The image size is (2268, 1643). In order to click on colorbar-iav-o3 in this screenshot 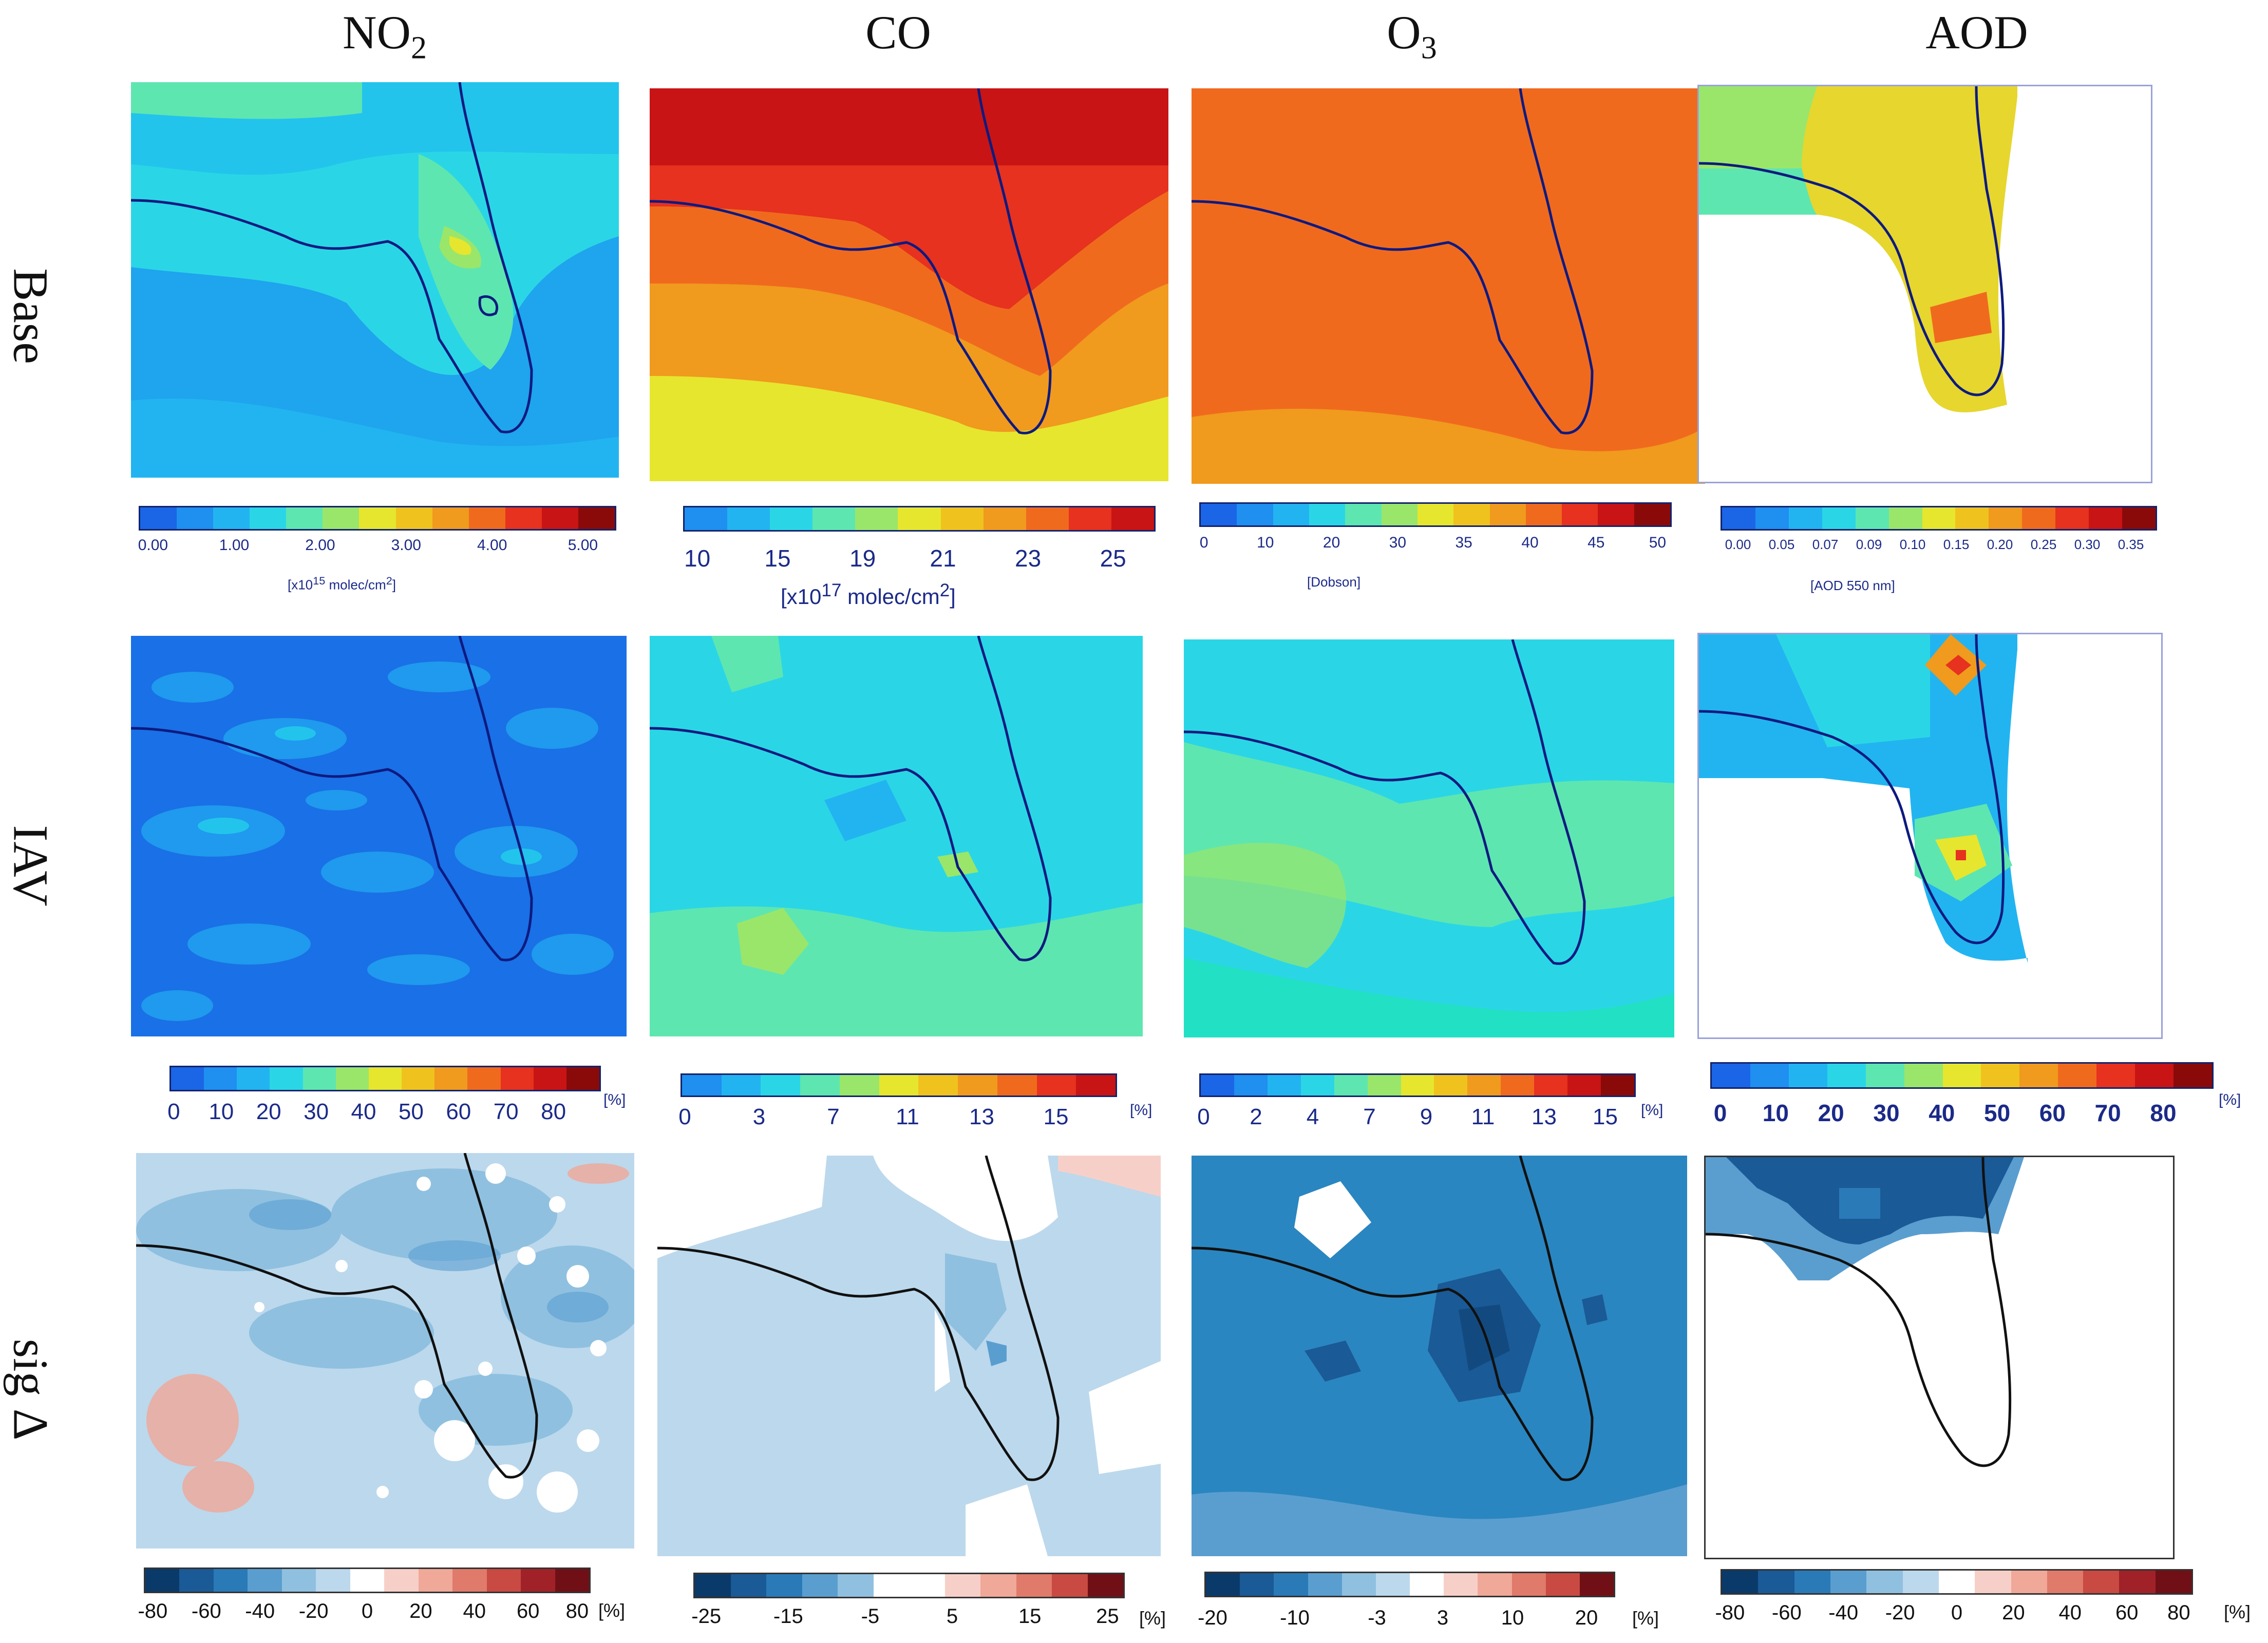, I will do `click(1417, 1085)`.